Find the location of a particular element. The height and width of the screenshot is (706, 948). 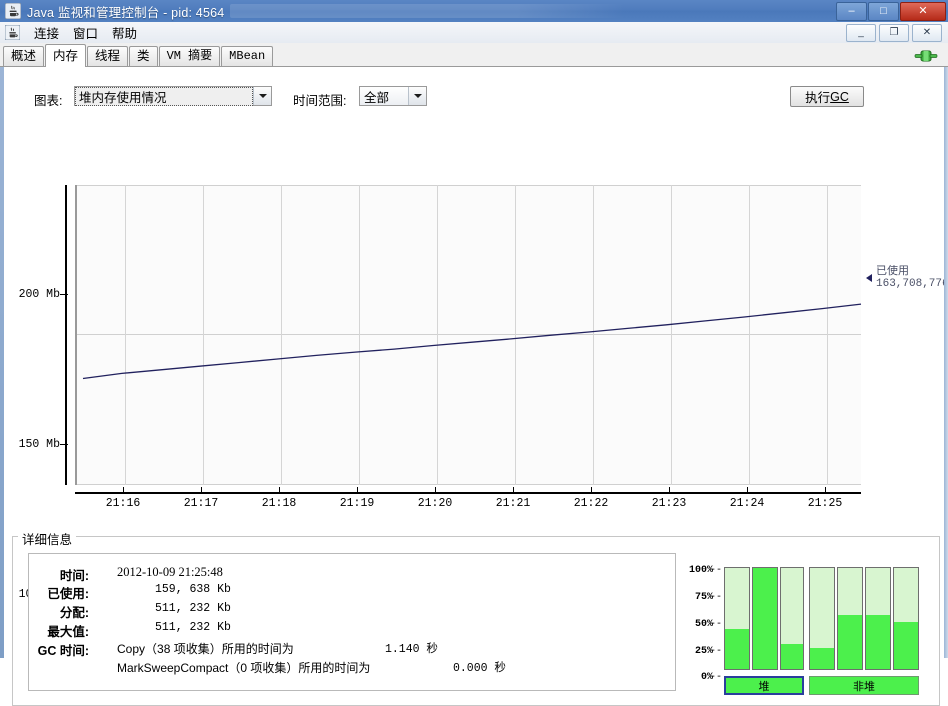

tab-threads: 线程 is located at coordinates (108, 56).